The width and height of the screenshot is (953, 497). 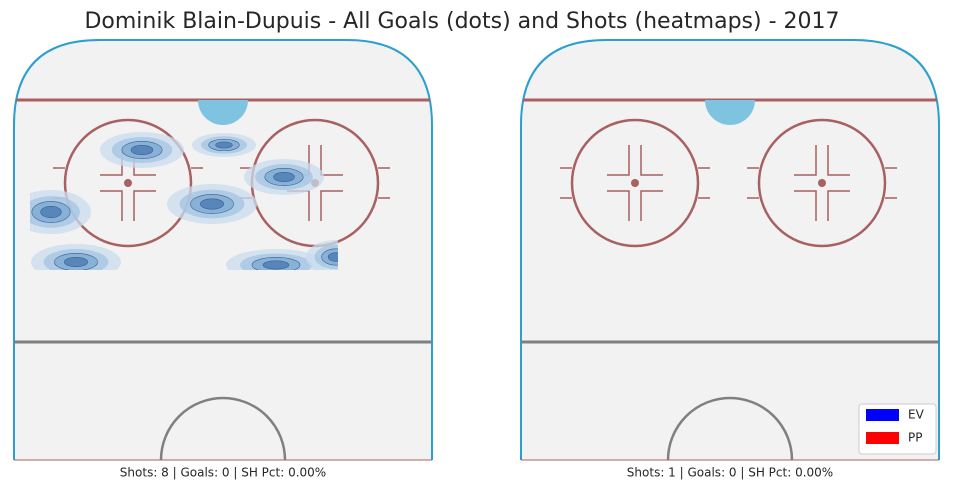 What do you see at coordinates (915, 438) in the screenshot?
I see `legend-label: PP` at bounding box center [915, 438].